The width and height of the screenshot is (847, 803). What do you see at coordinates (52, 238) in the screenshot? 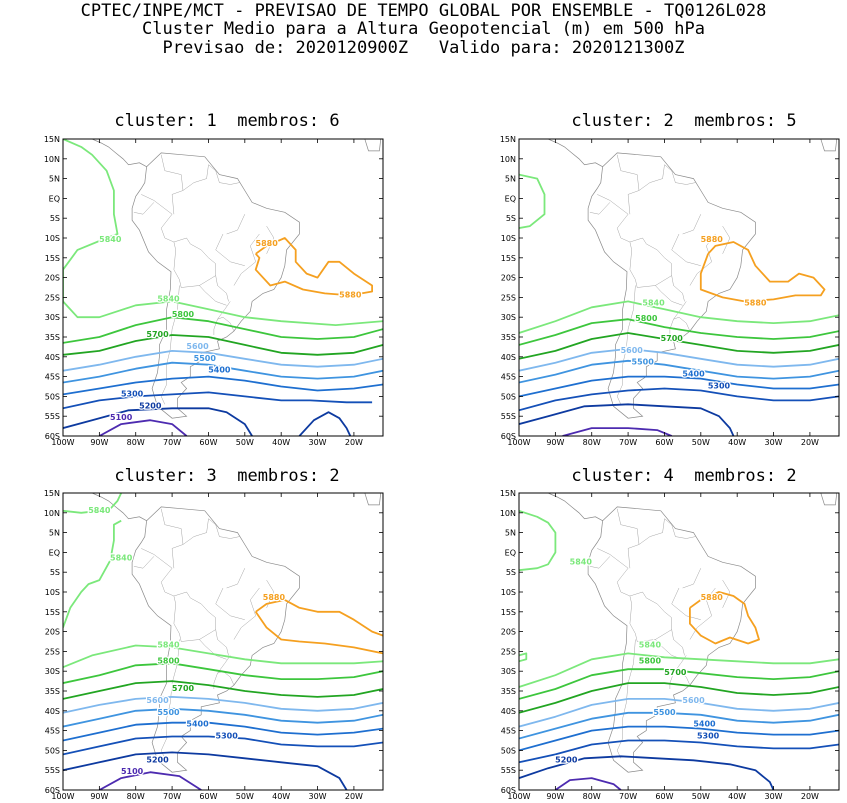
I see `lat-label: 10S` at bounding box center [52, 238].